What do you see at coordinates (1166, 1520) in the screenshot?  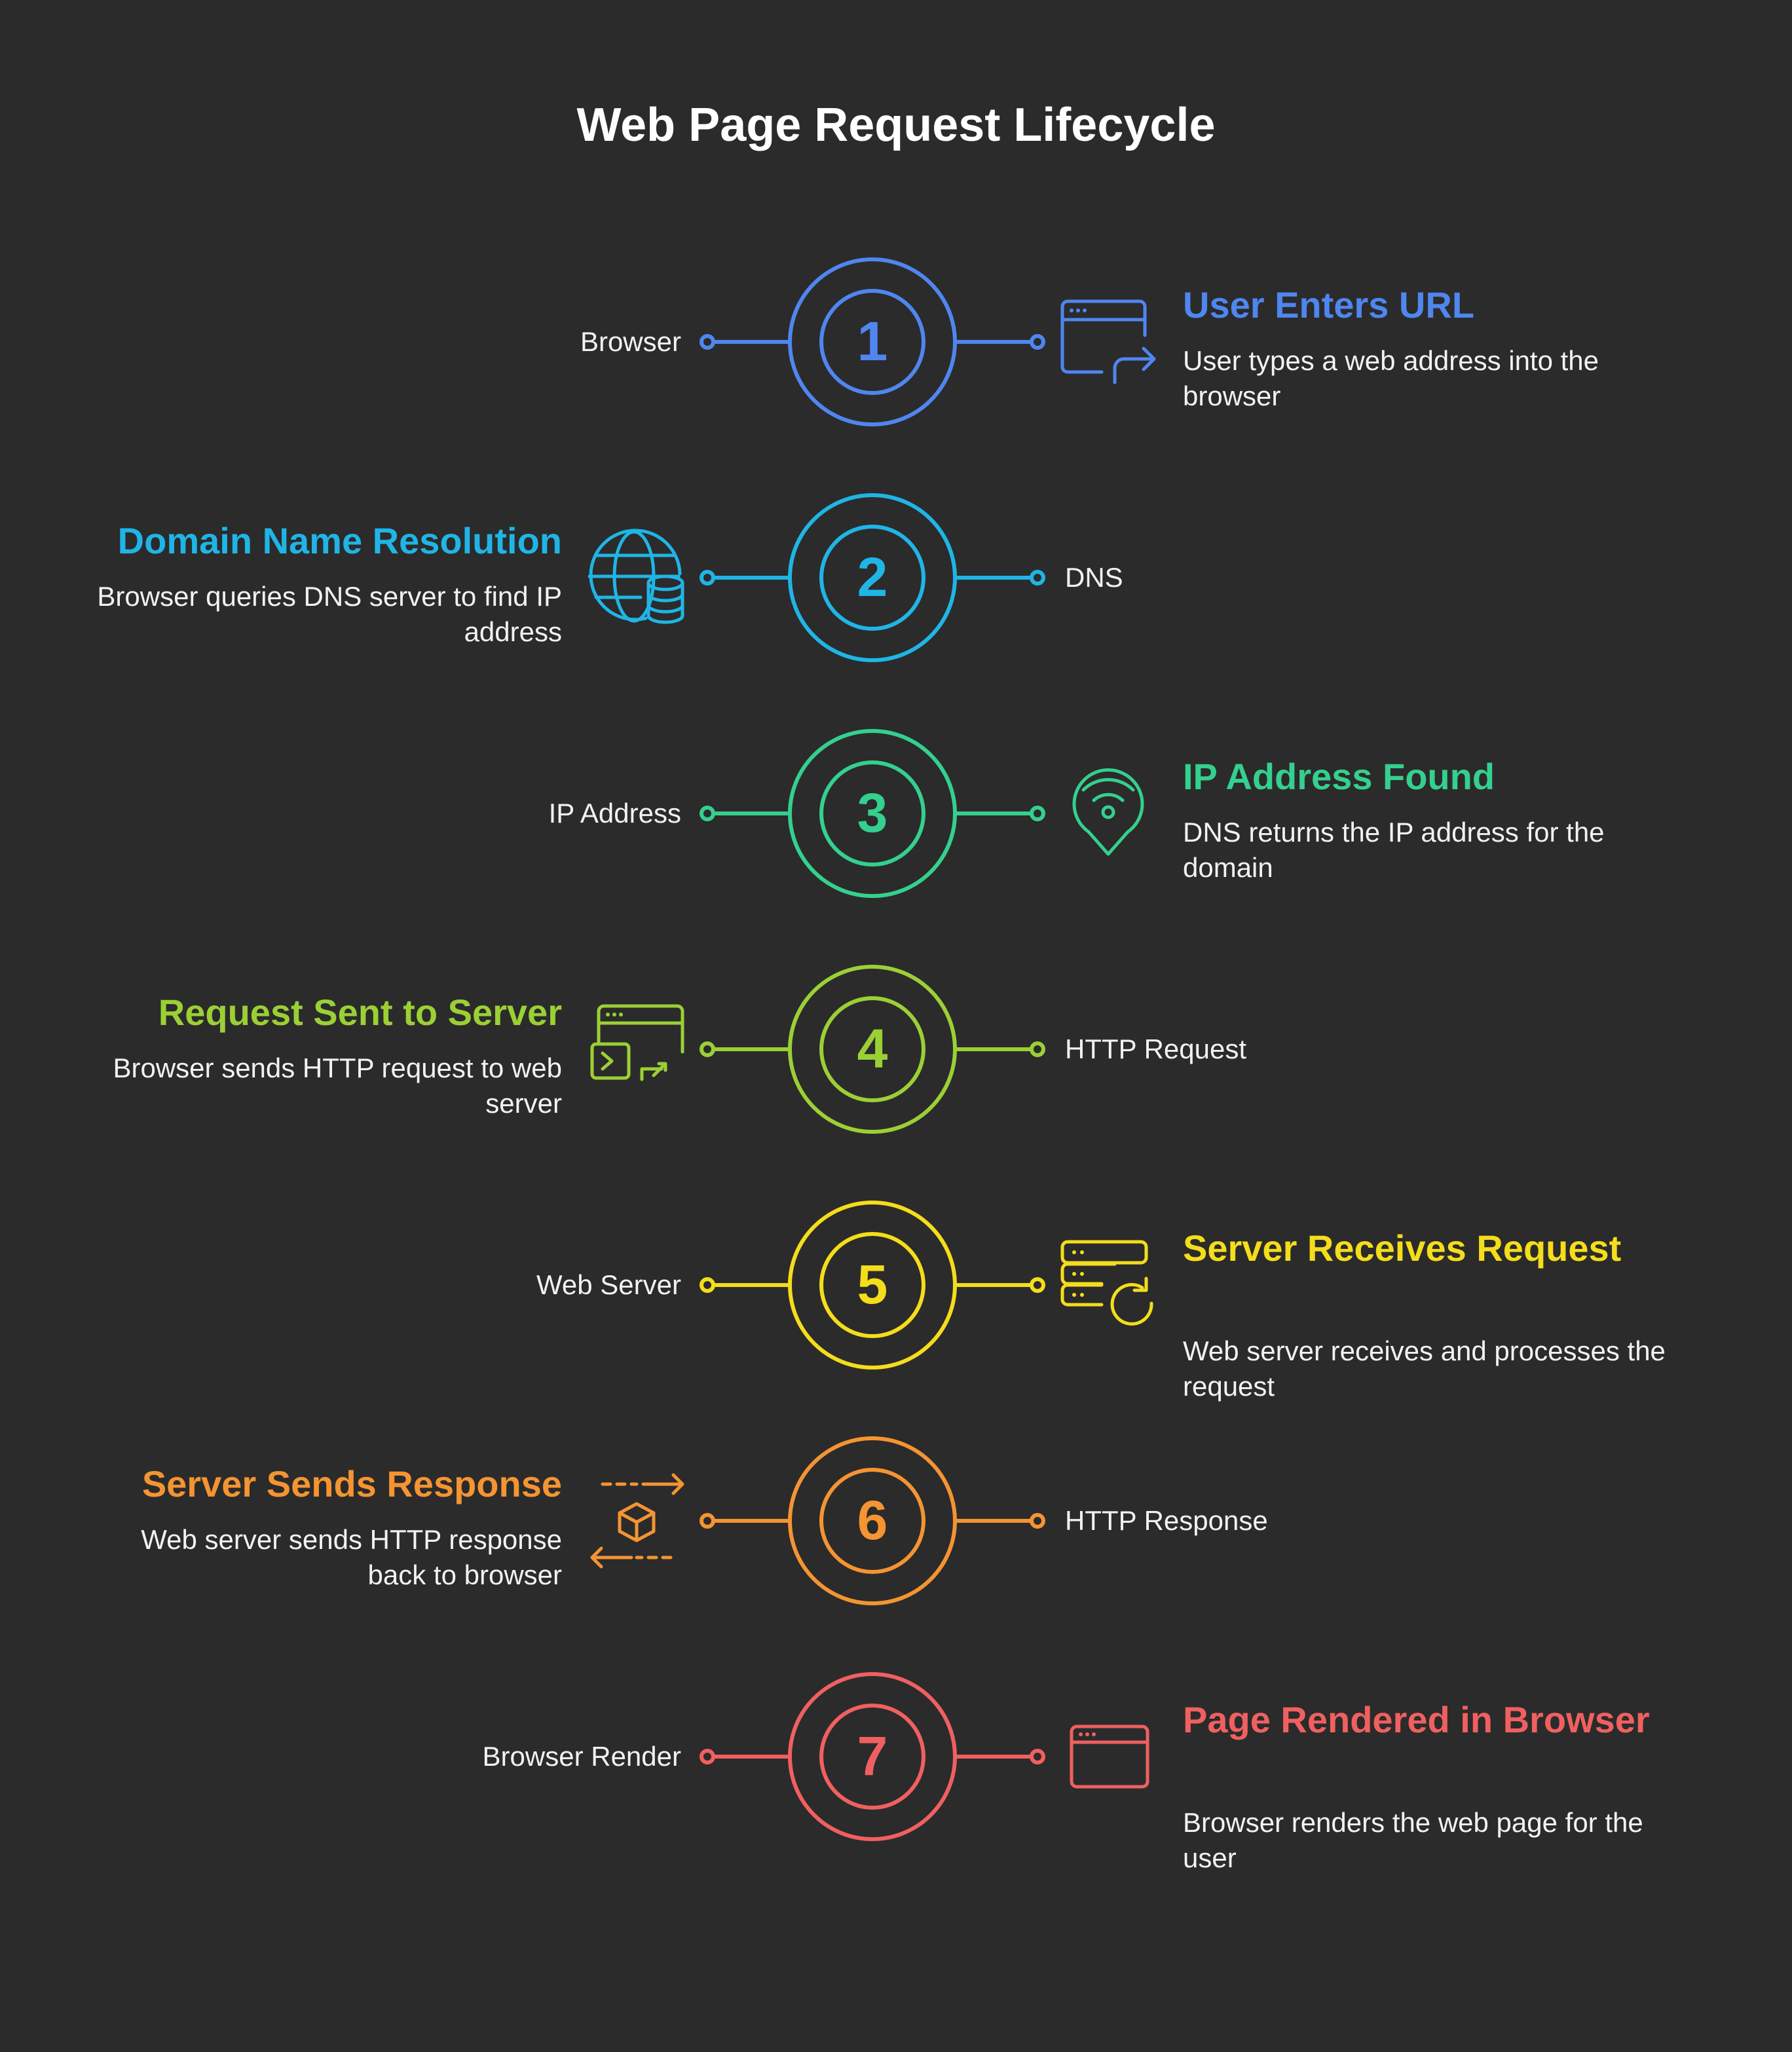 I see `step-label: HTTP Response` at bounding box center [1166, 1520].